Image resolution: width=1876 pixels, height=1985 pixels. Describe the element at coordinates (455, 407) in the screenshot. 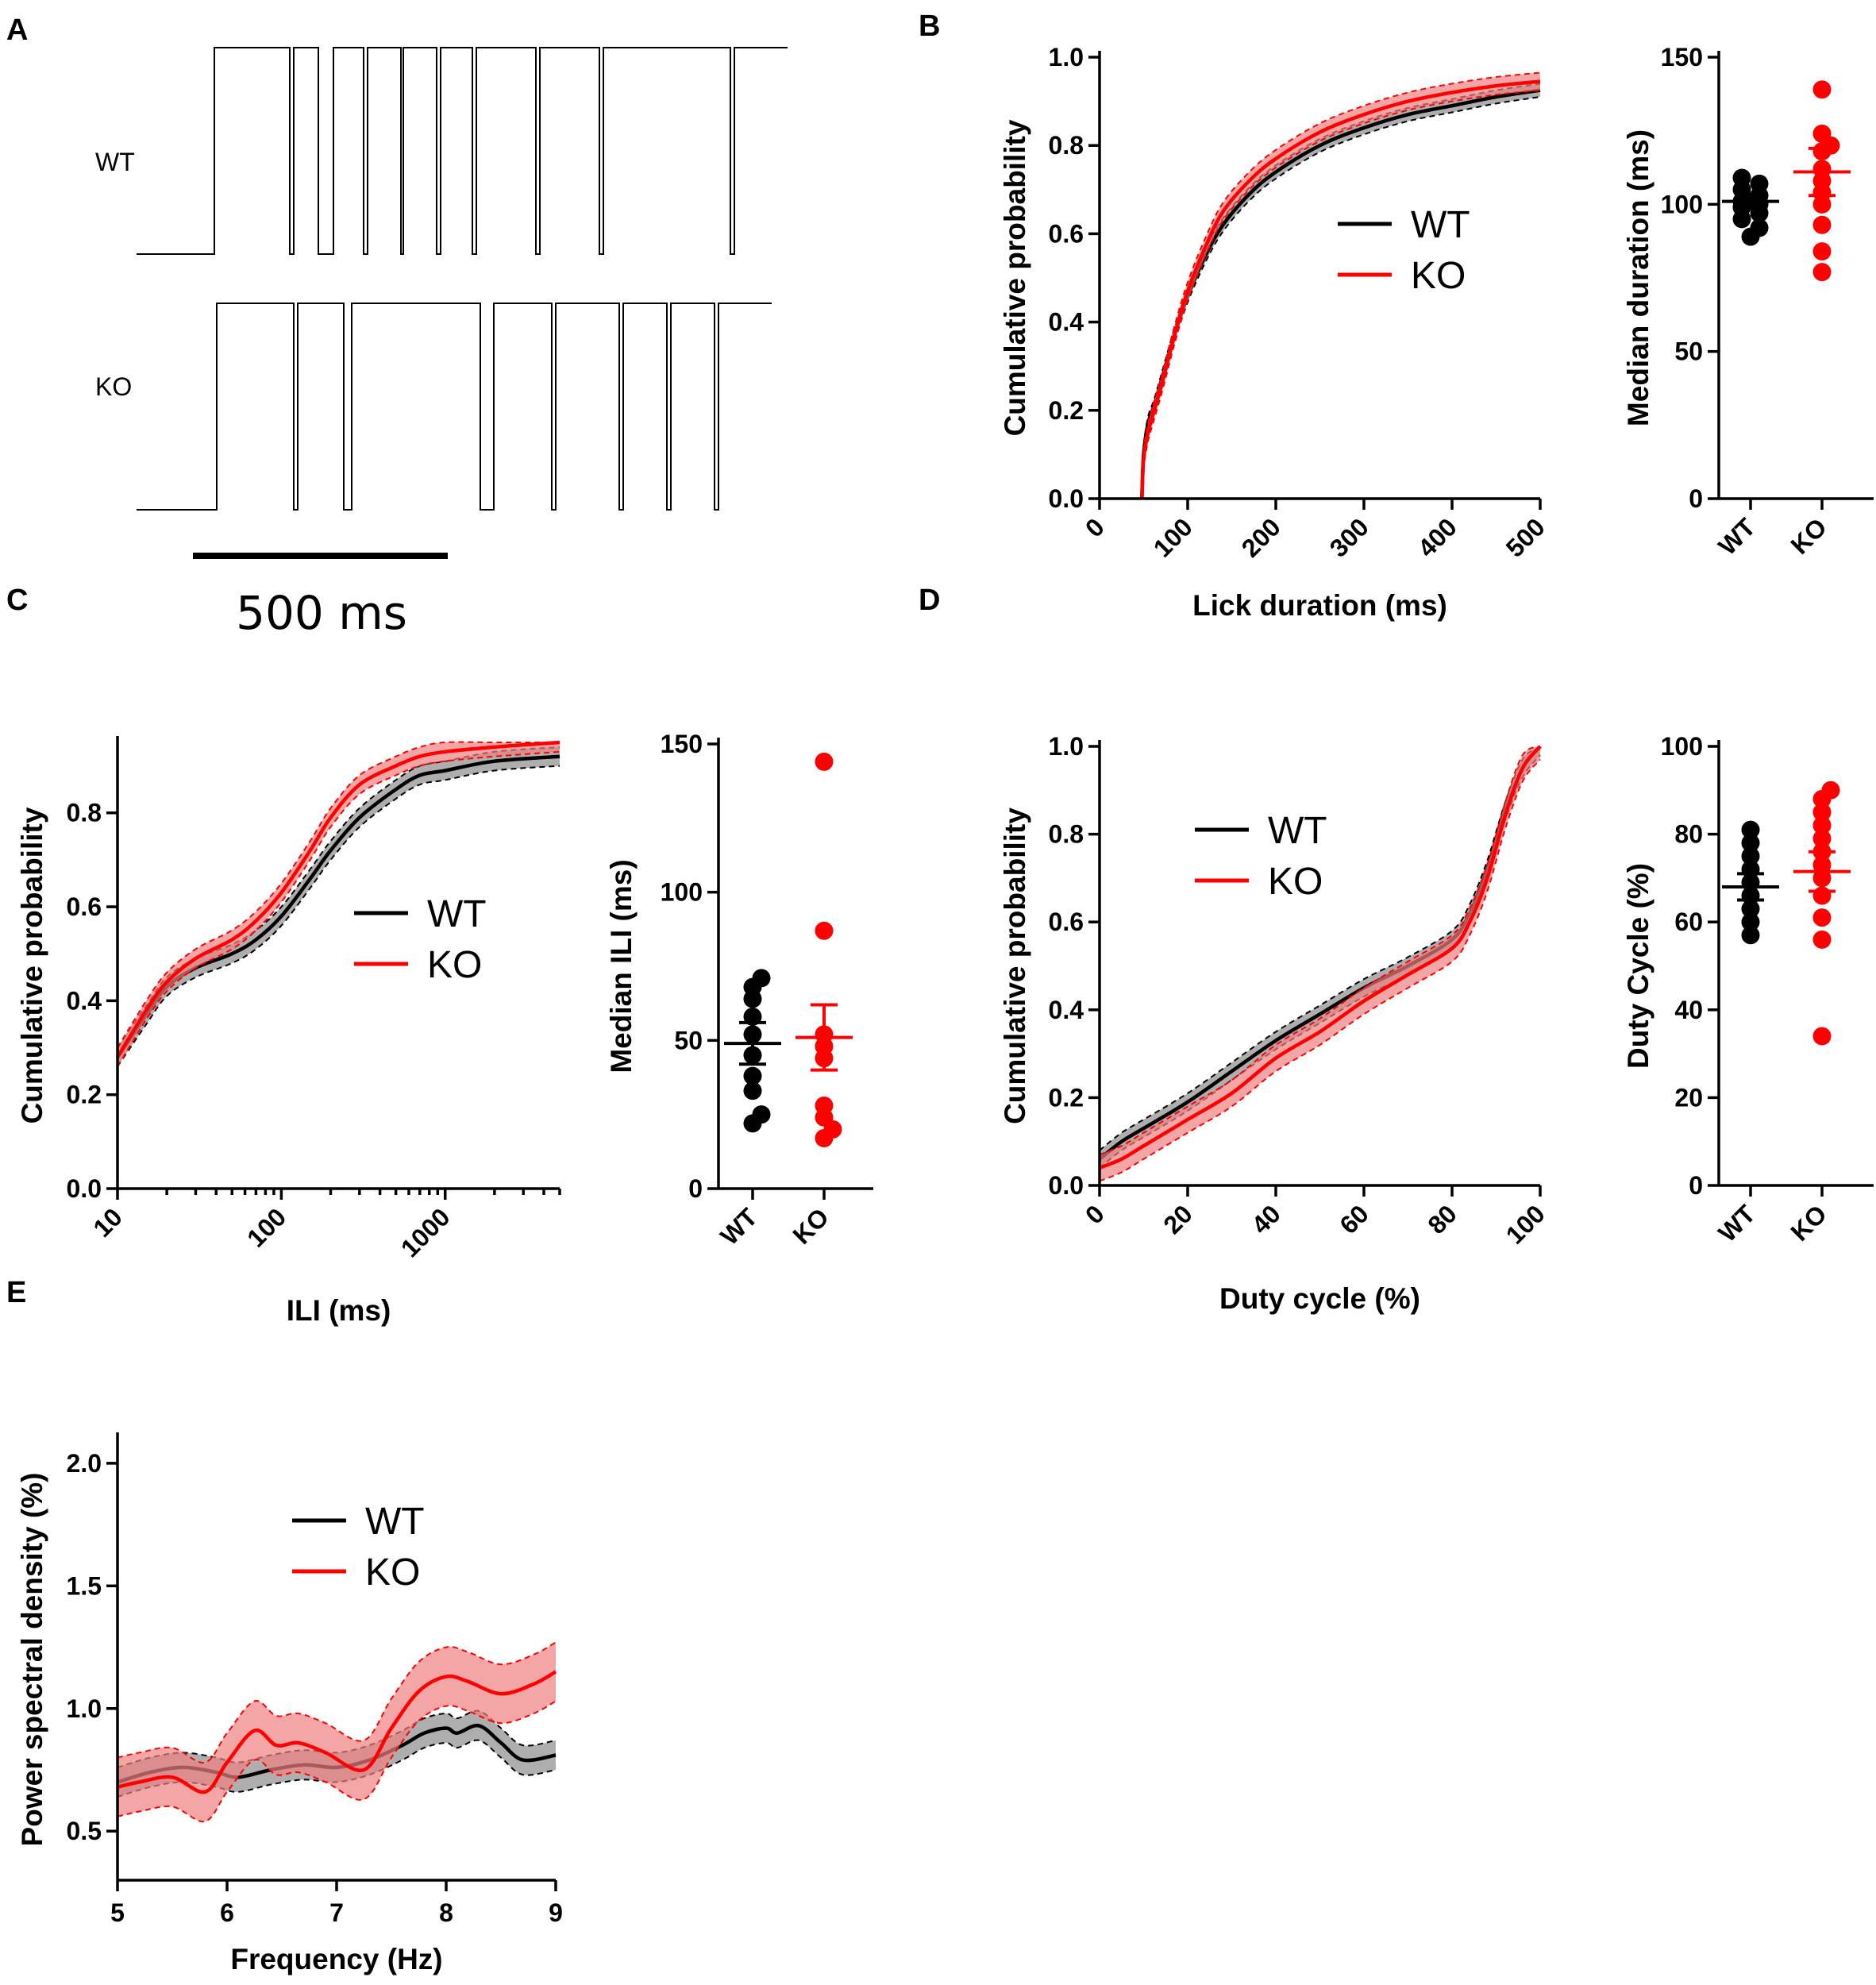

I see `lick-trace-ko` at that location.